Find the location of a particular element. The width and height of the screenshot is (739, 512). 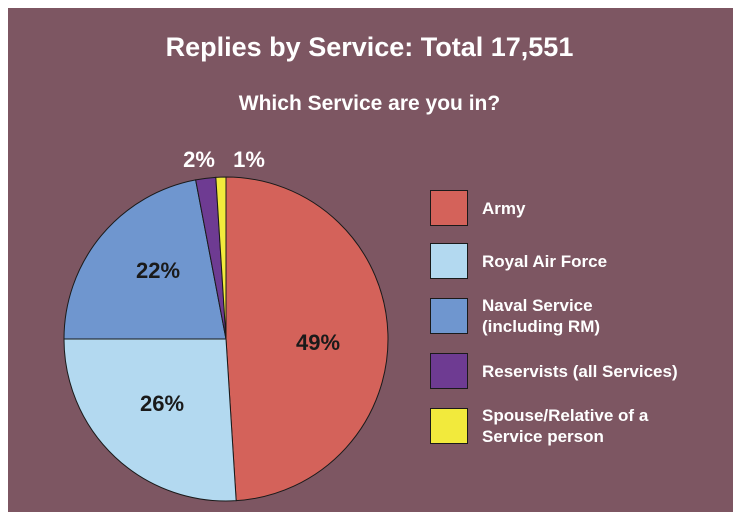

chart-subtitle: Which Service are you in? is located at coordinates (369, 103).